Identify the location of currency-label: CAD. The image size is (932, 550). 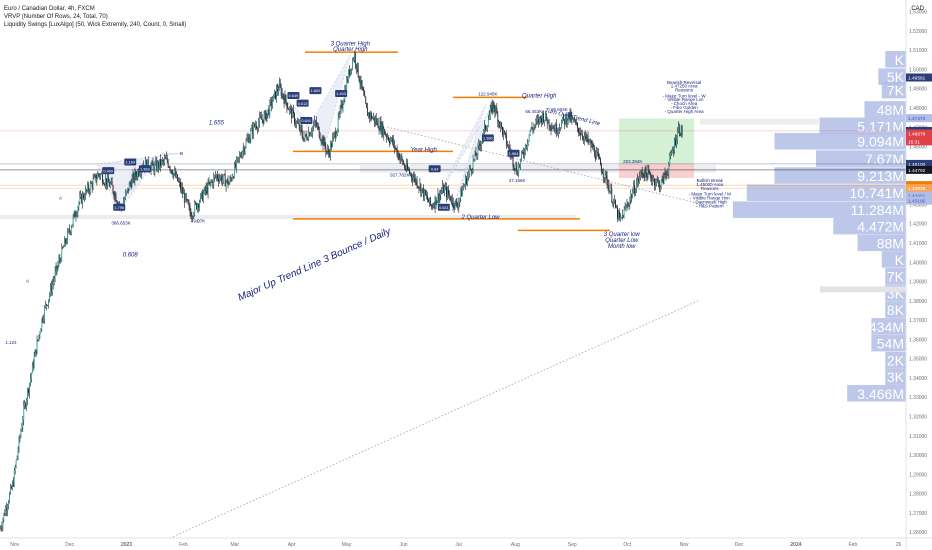
(917, 9).